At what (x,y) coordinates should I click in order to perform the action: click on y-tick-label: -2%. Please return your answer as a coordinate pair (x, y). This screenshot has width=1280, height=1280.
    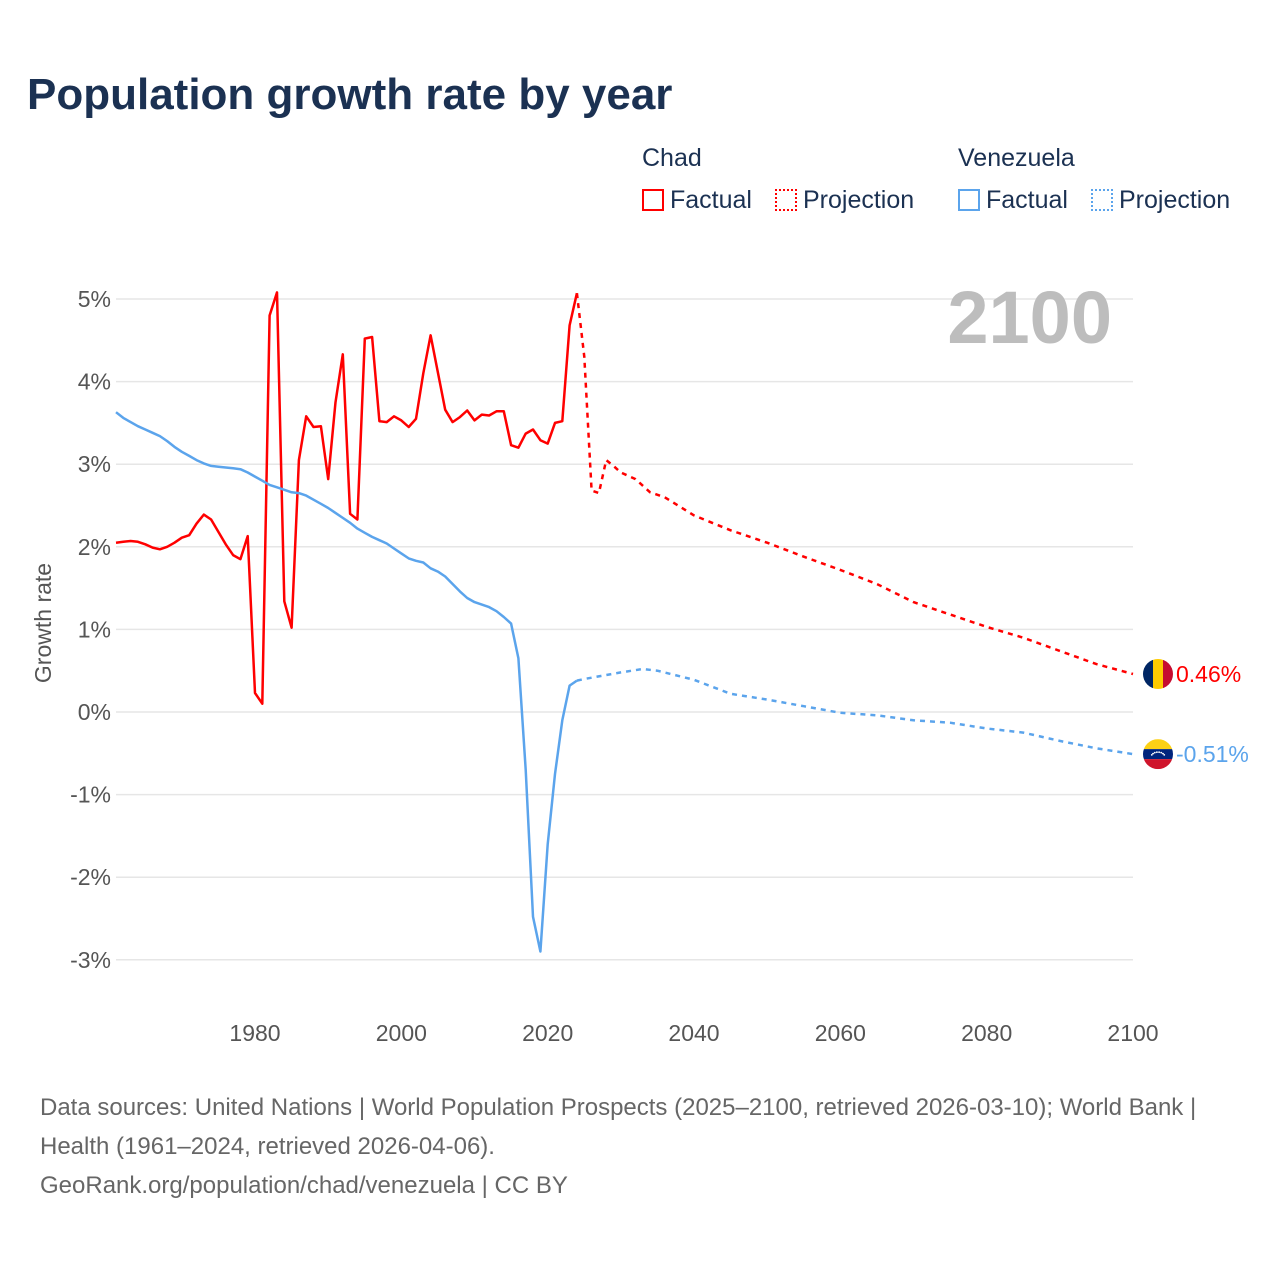
    Looking at the image, I should click on (90, 877).